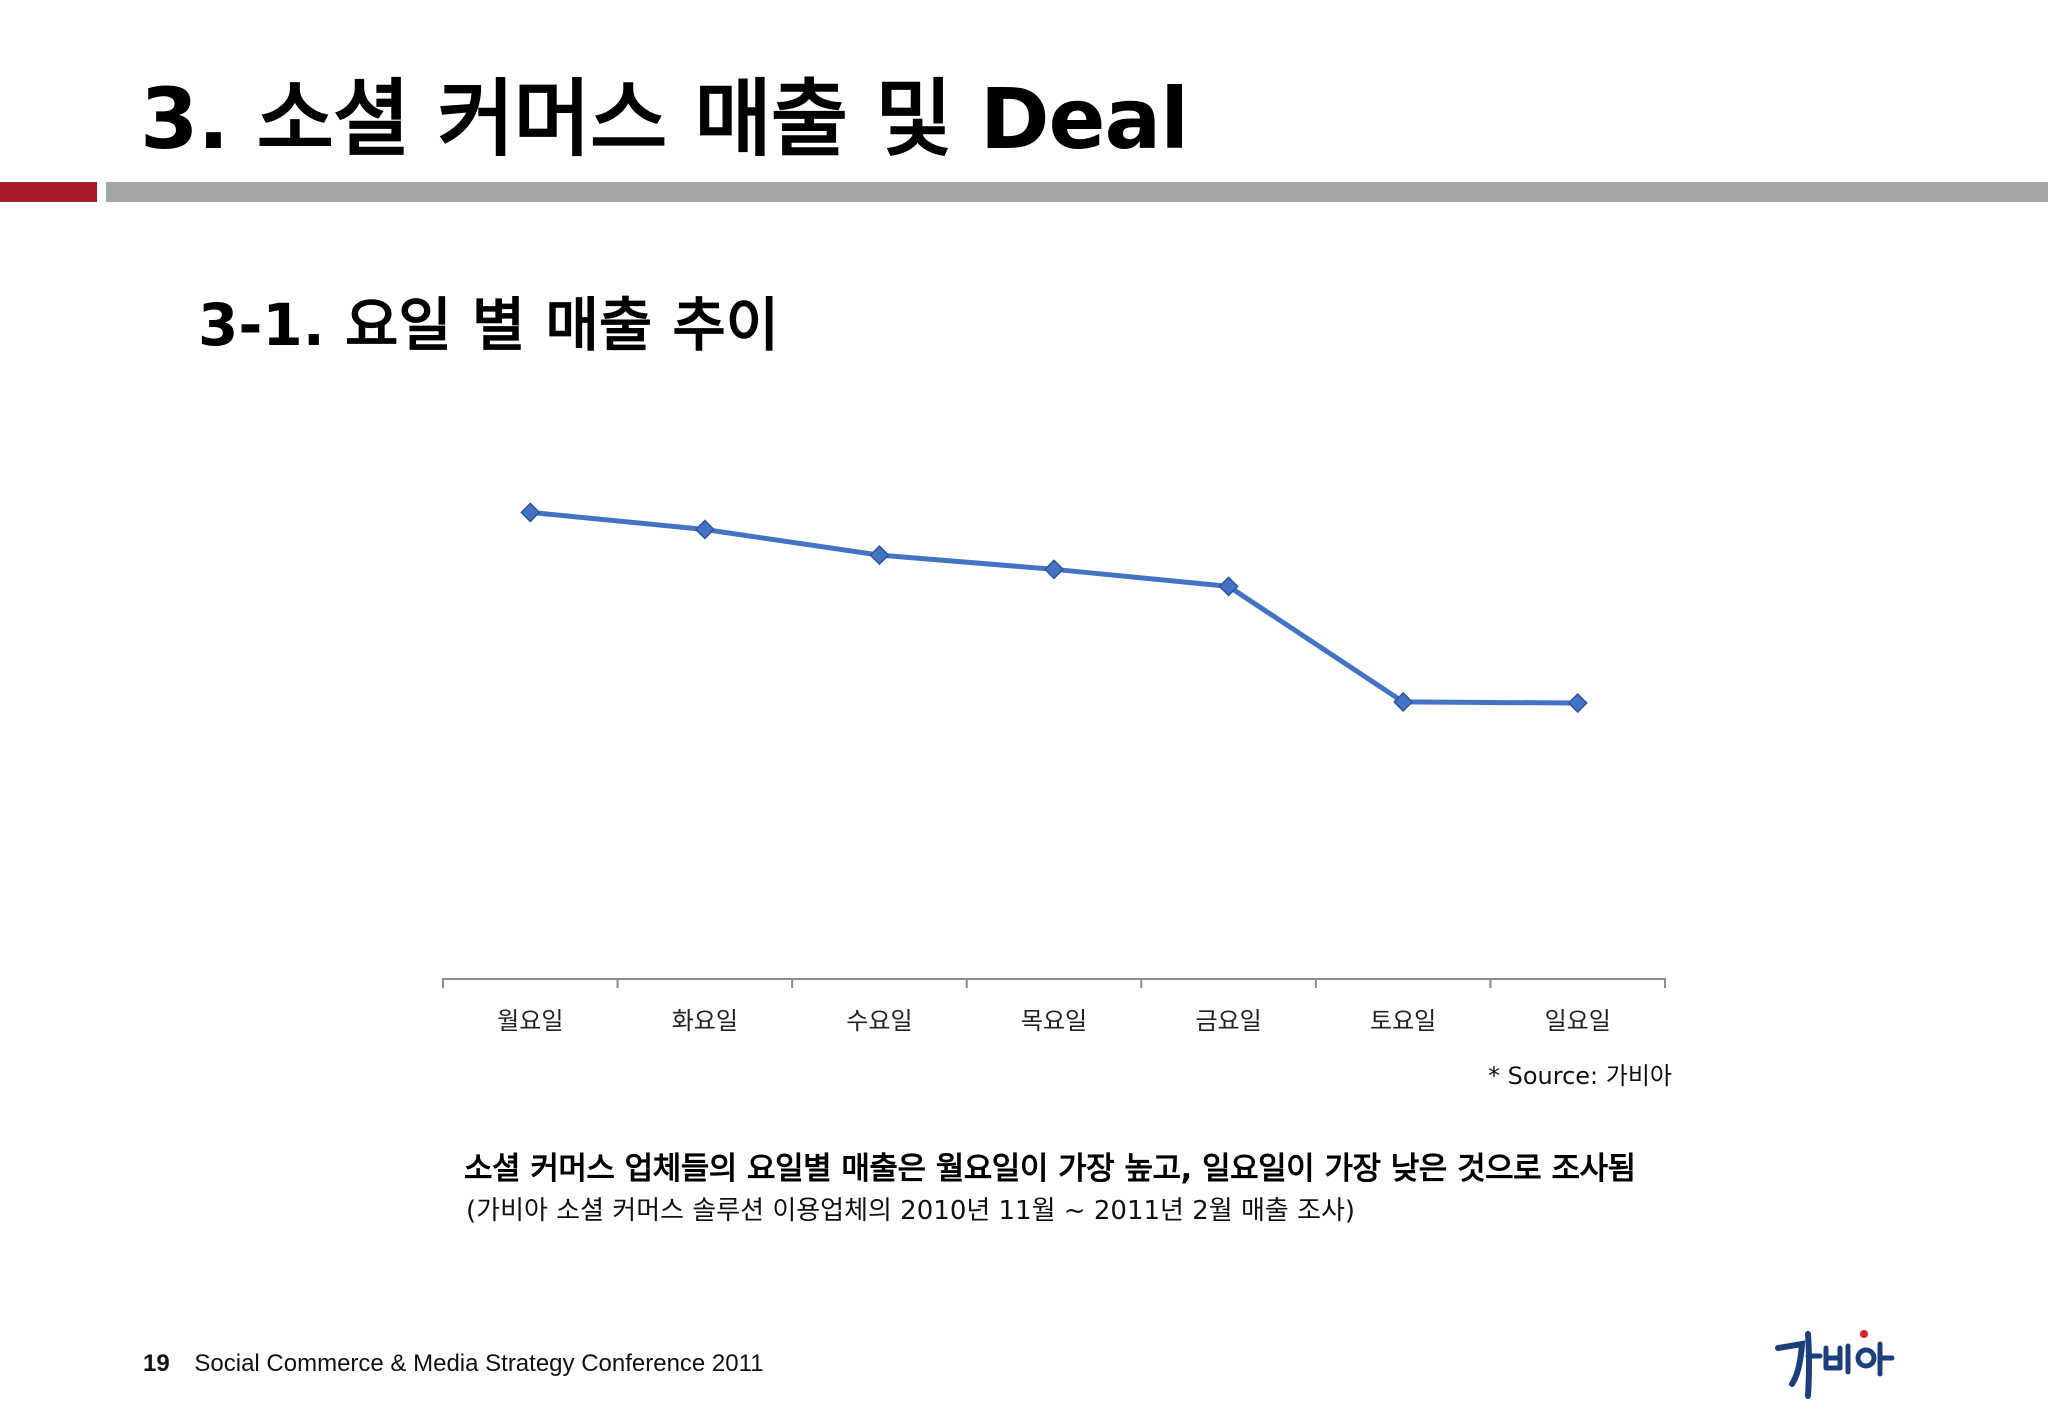  Describe the element at coordinates (1077, 192) in the screenshot. I see `title-rule-bar` at that location.